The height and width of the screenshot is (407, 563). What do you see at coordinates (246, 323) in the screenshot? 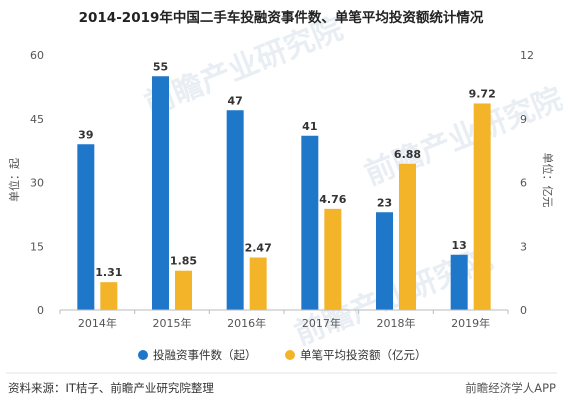
I see `x-tick-label: 2016年` at bounding box center [246, 323].